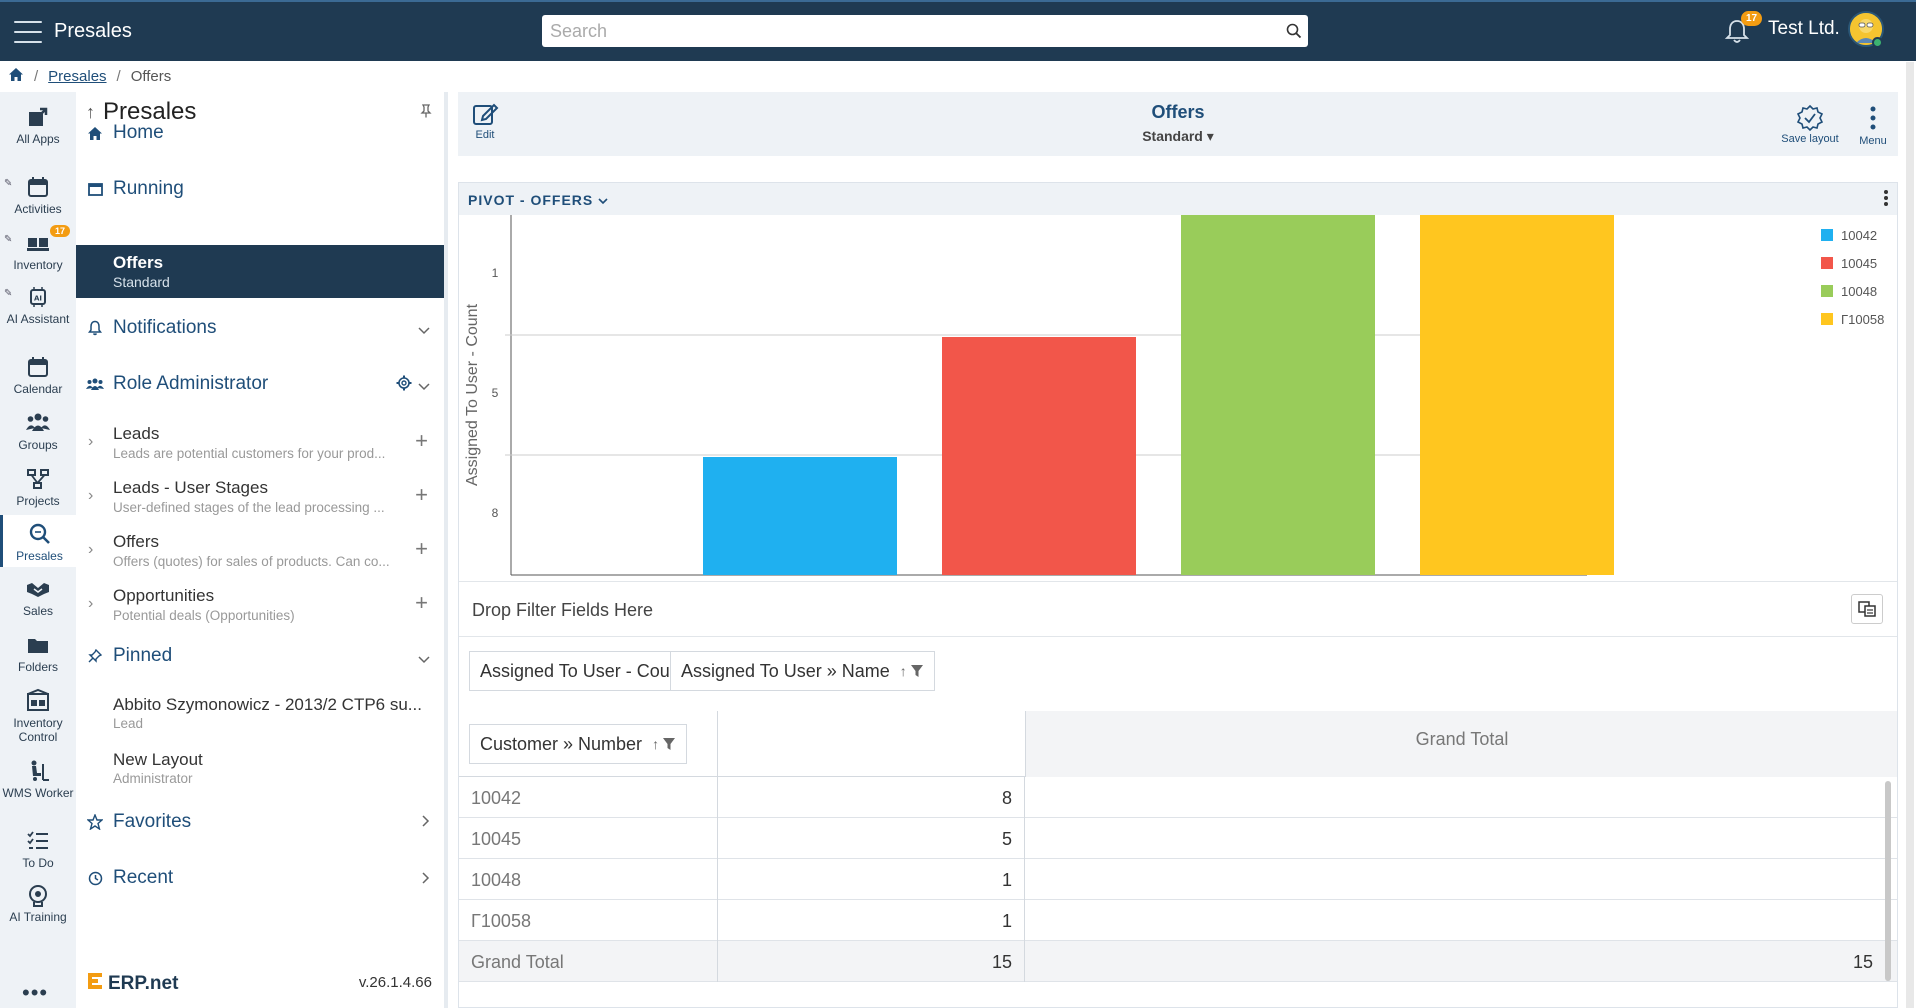  What do you see at coordinates (802, 671) in the screenshot?
I see `column-field-chip: Assigned To User » Name ↑` at bounding box center [802, 671].